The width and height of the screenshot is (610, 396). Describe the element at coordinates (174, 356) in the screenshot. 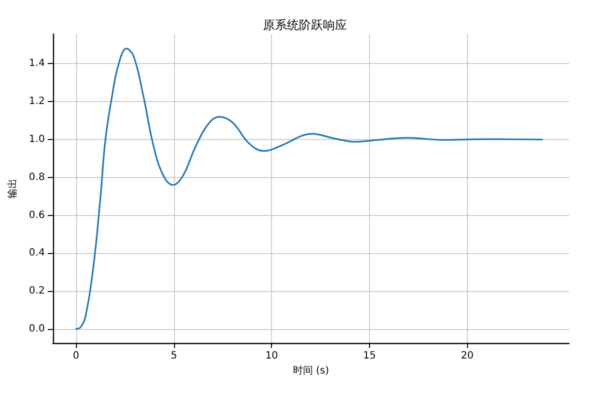

I see `x-tick-label: 5` at that location.